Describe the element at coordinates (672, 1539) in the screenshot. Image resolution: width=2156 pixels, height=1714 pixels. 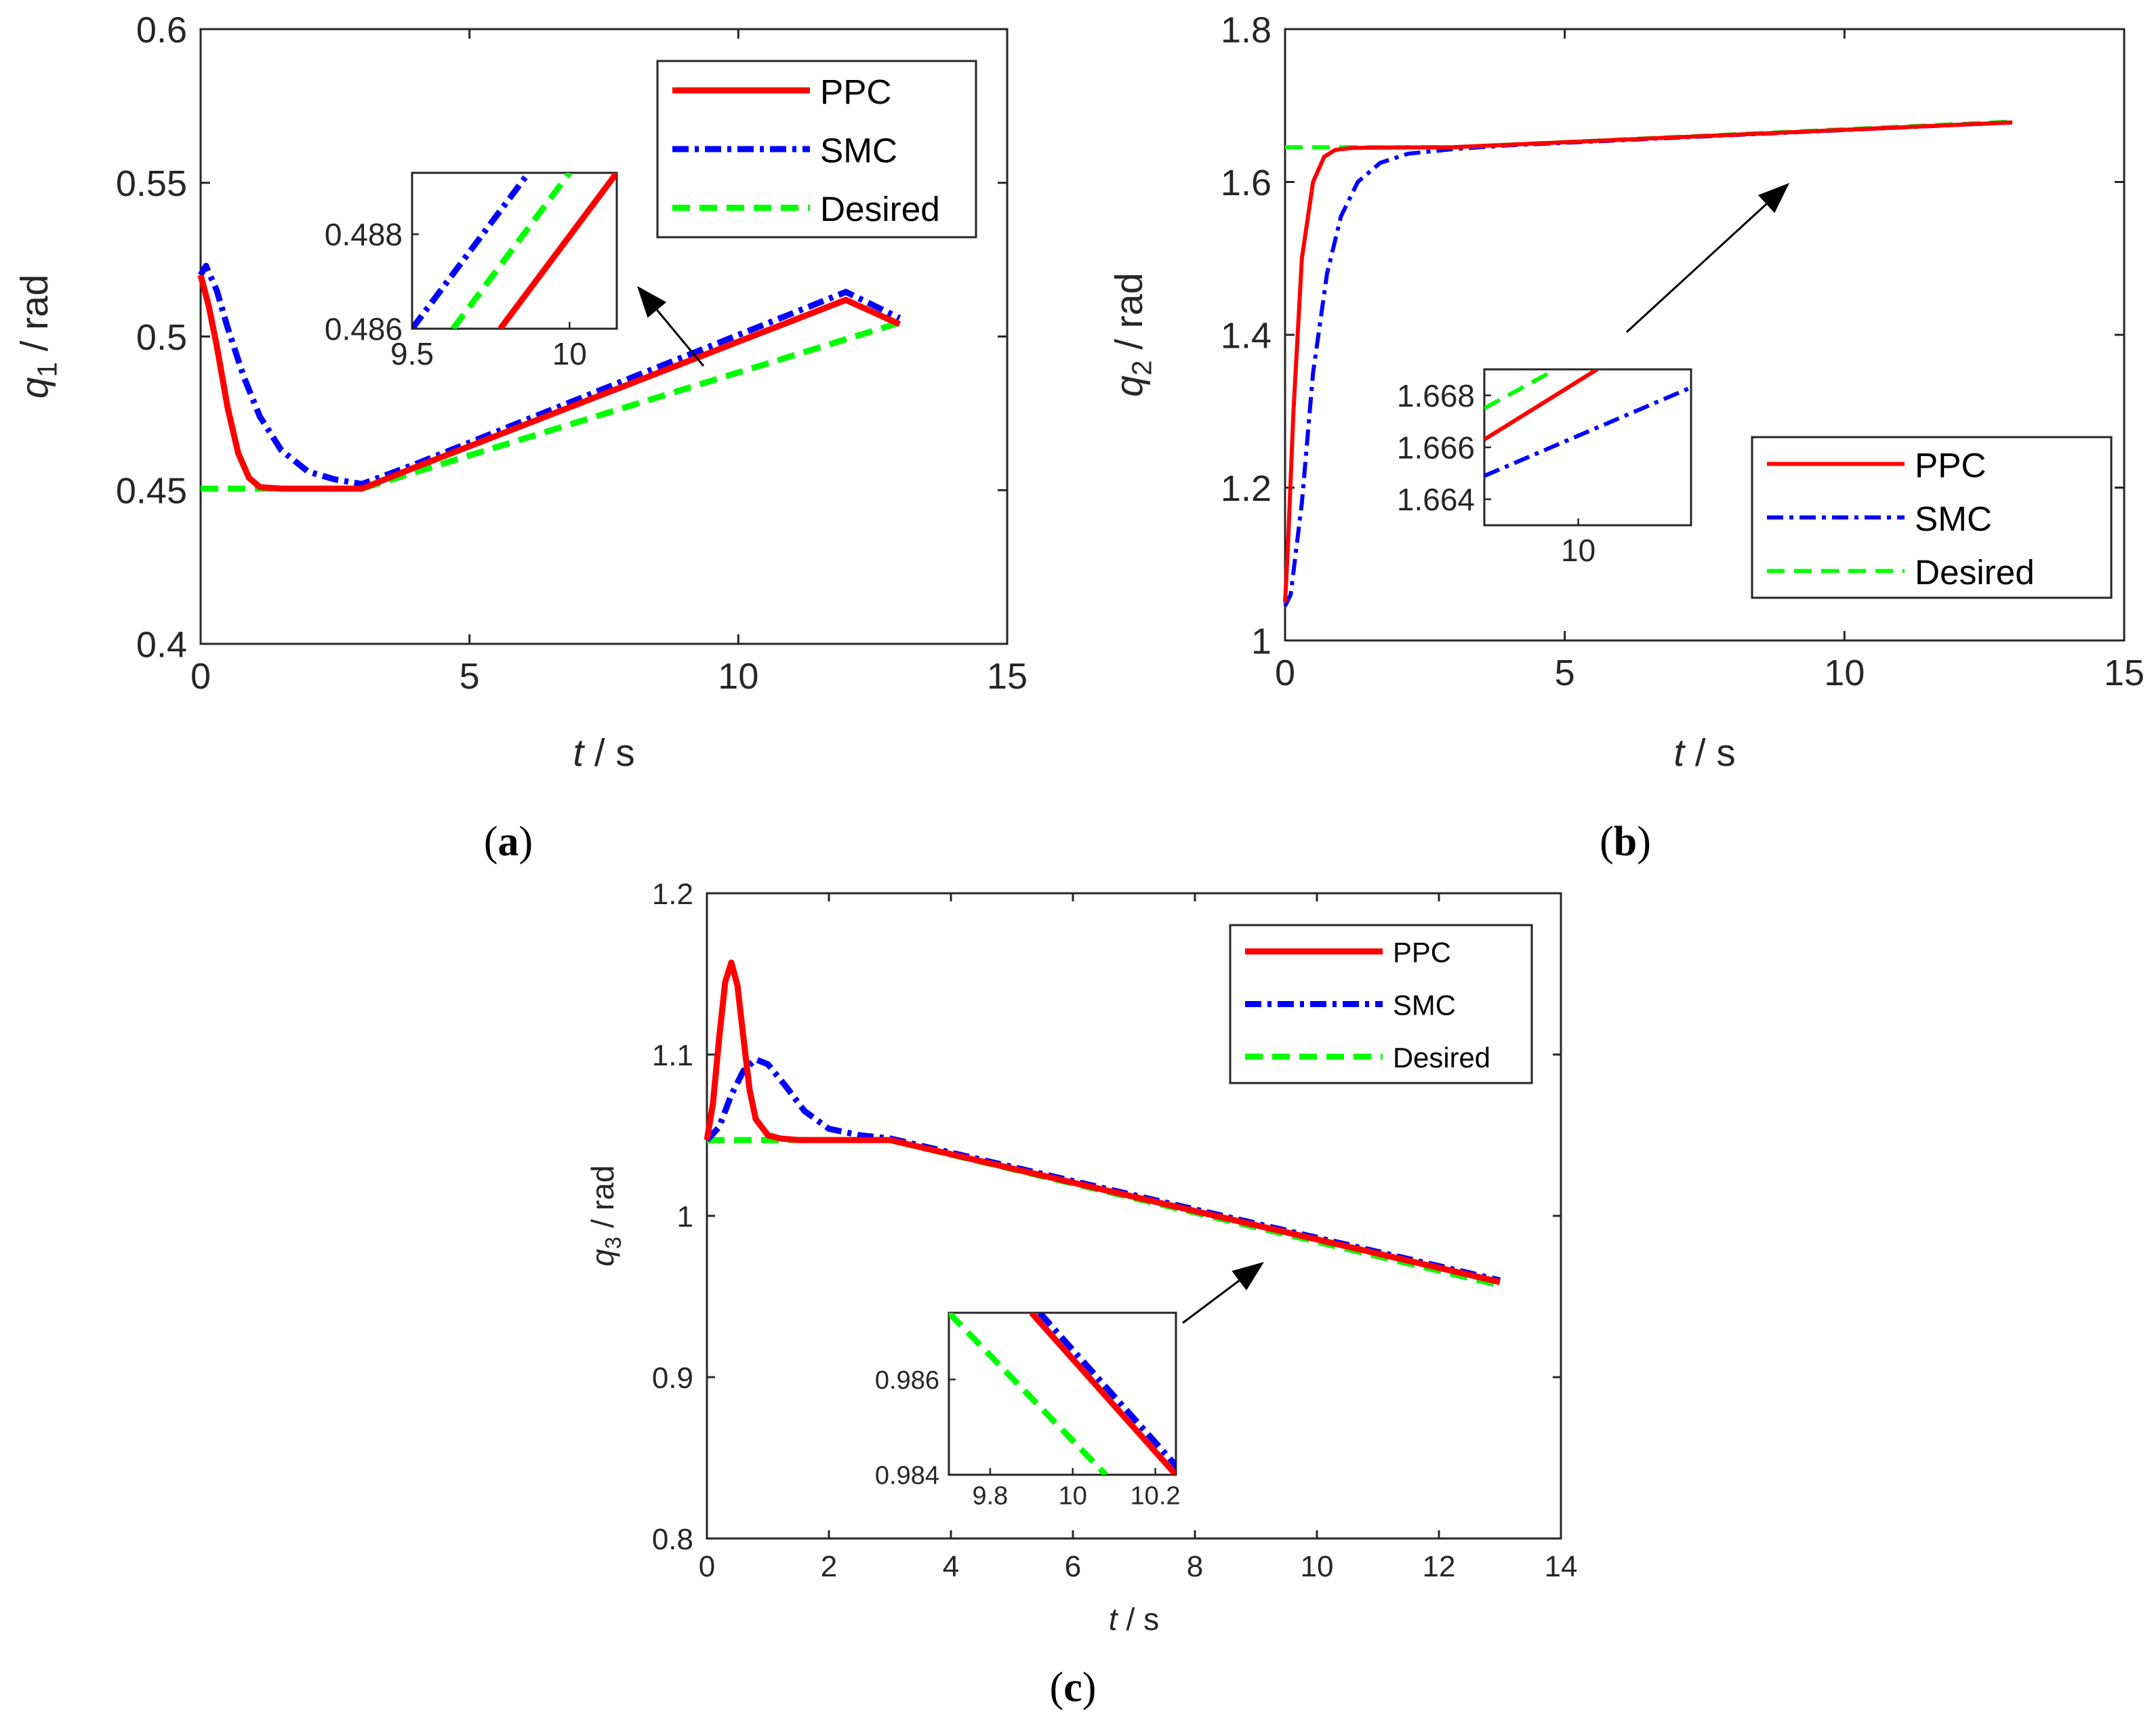
I see `y-tick-label: 0.8` at that location.